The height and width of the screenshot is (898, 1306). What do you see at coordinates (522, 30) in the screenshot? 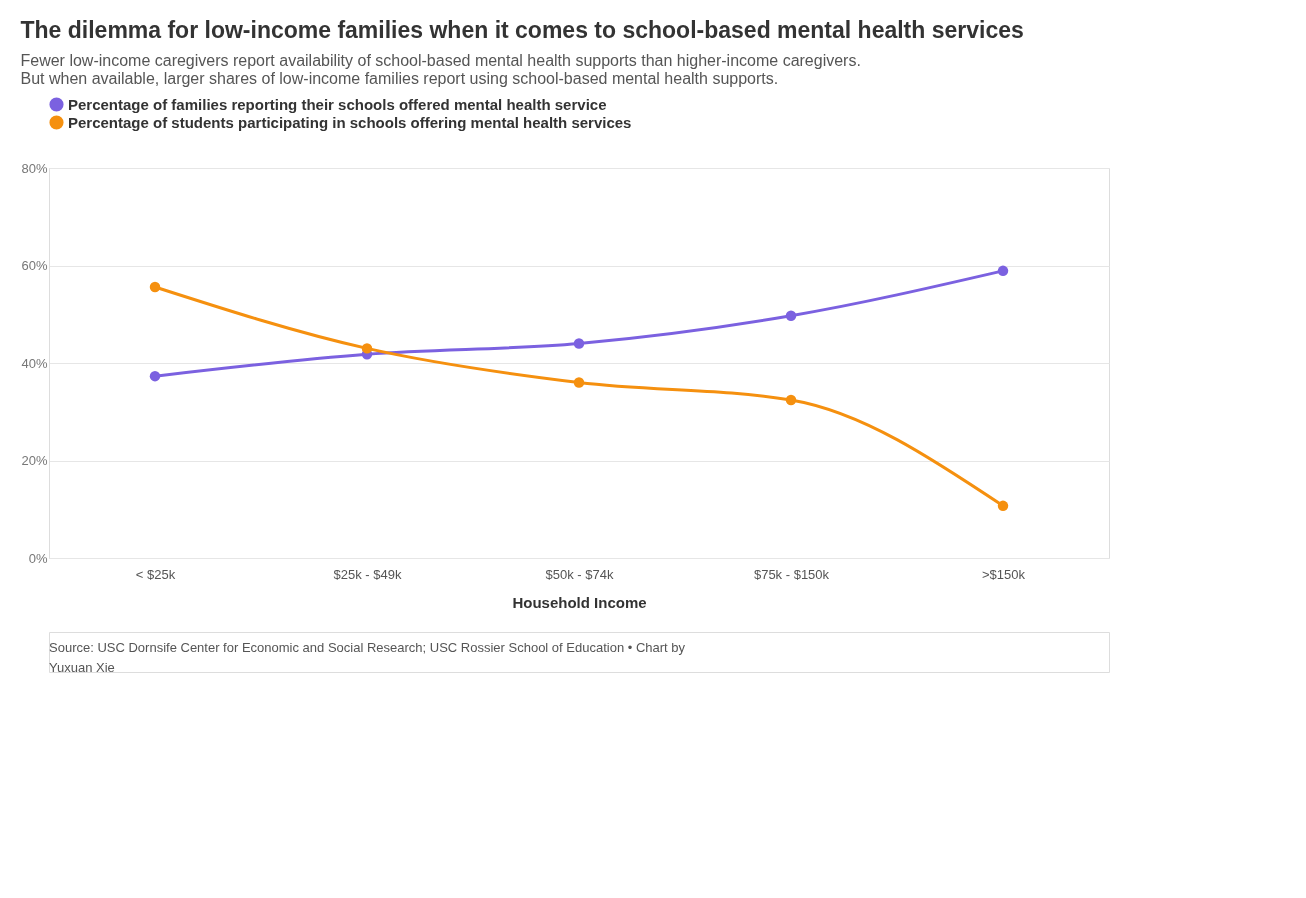
I see `chart-title: The dilemma for low-income families when it comes to school-based mental health services` at bounding box center [522, 30].